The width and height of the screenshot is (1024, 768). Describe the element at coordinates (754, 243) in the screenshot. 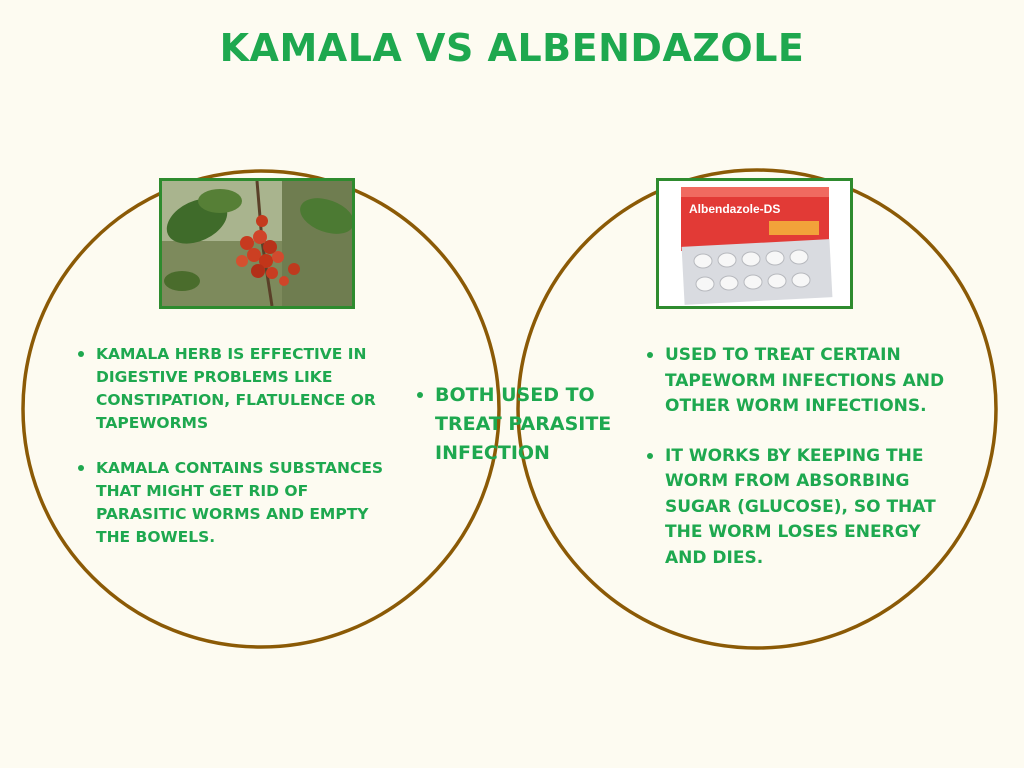

I see `albendazole-photo: Albendazole-DS` at that location.